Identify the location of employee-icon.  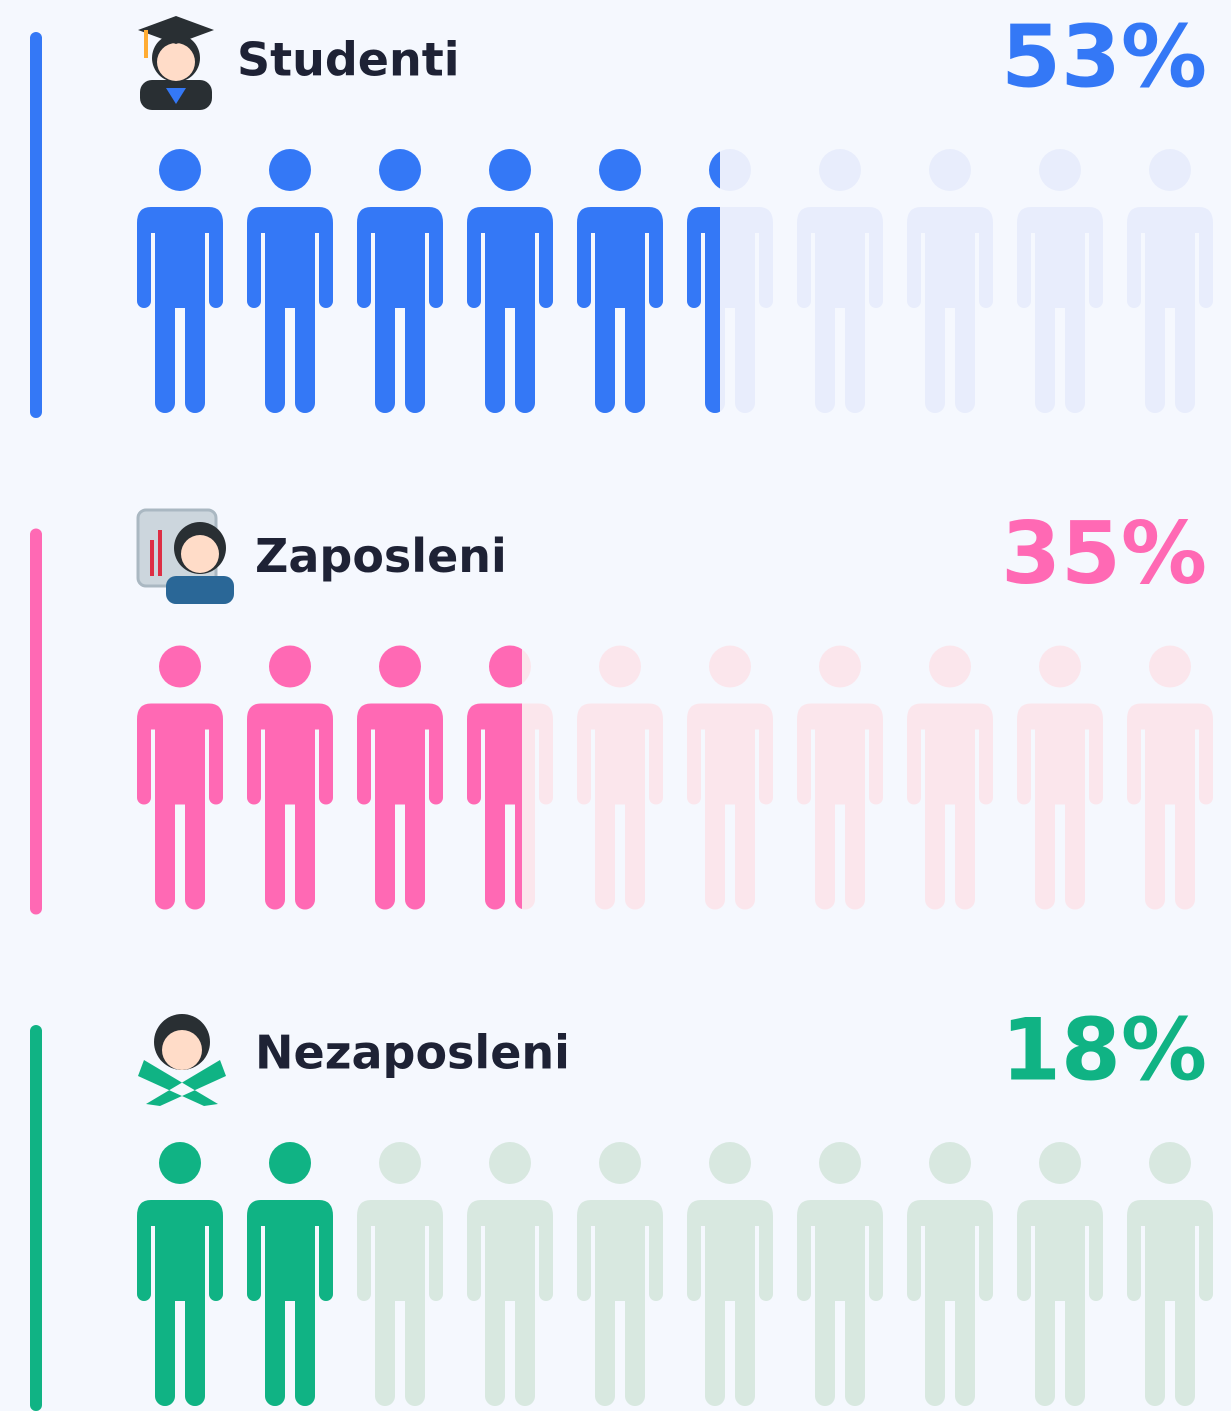
(185, 556).